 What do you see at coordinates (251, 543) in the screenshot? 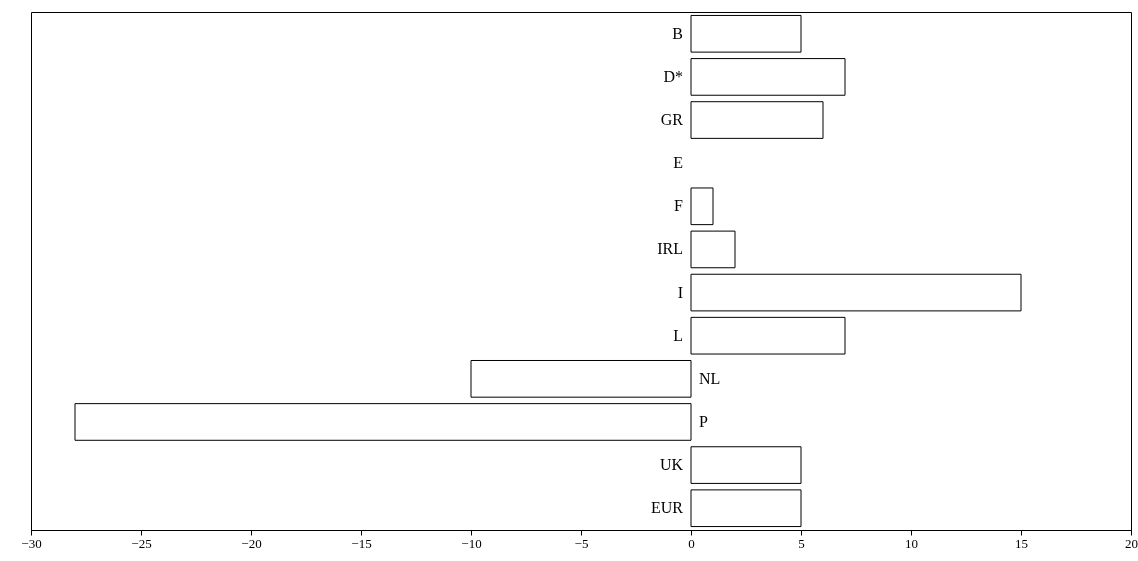
I see `x-tick-label: −20` at bounding box center [251, 543].